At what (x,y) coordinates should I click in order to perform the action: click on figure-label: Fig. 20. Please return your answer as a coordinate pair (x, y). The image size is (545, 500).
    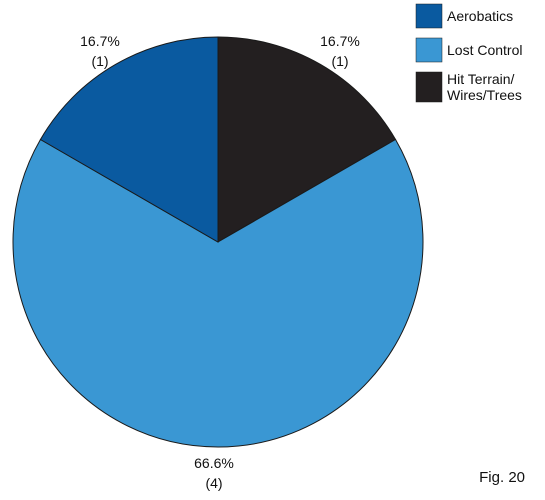
    Looking at the image, I should click on (502, 477).